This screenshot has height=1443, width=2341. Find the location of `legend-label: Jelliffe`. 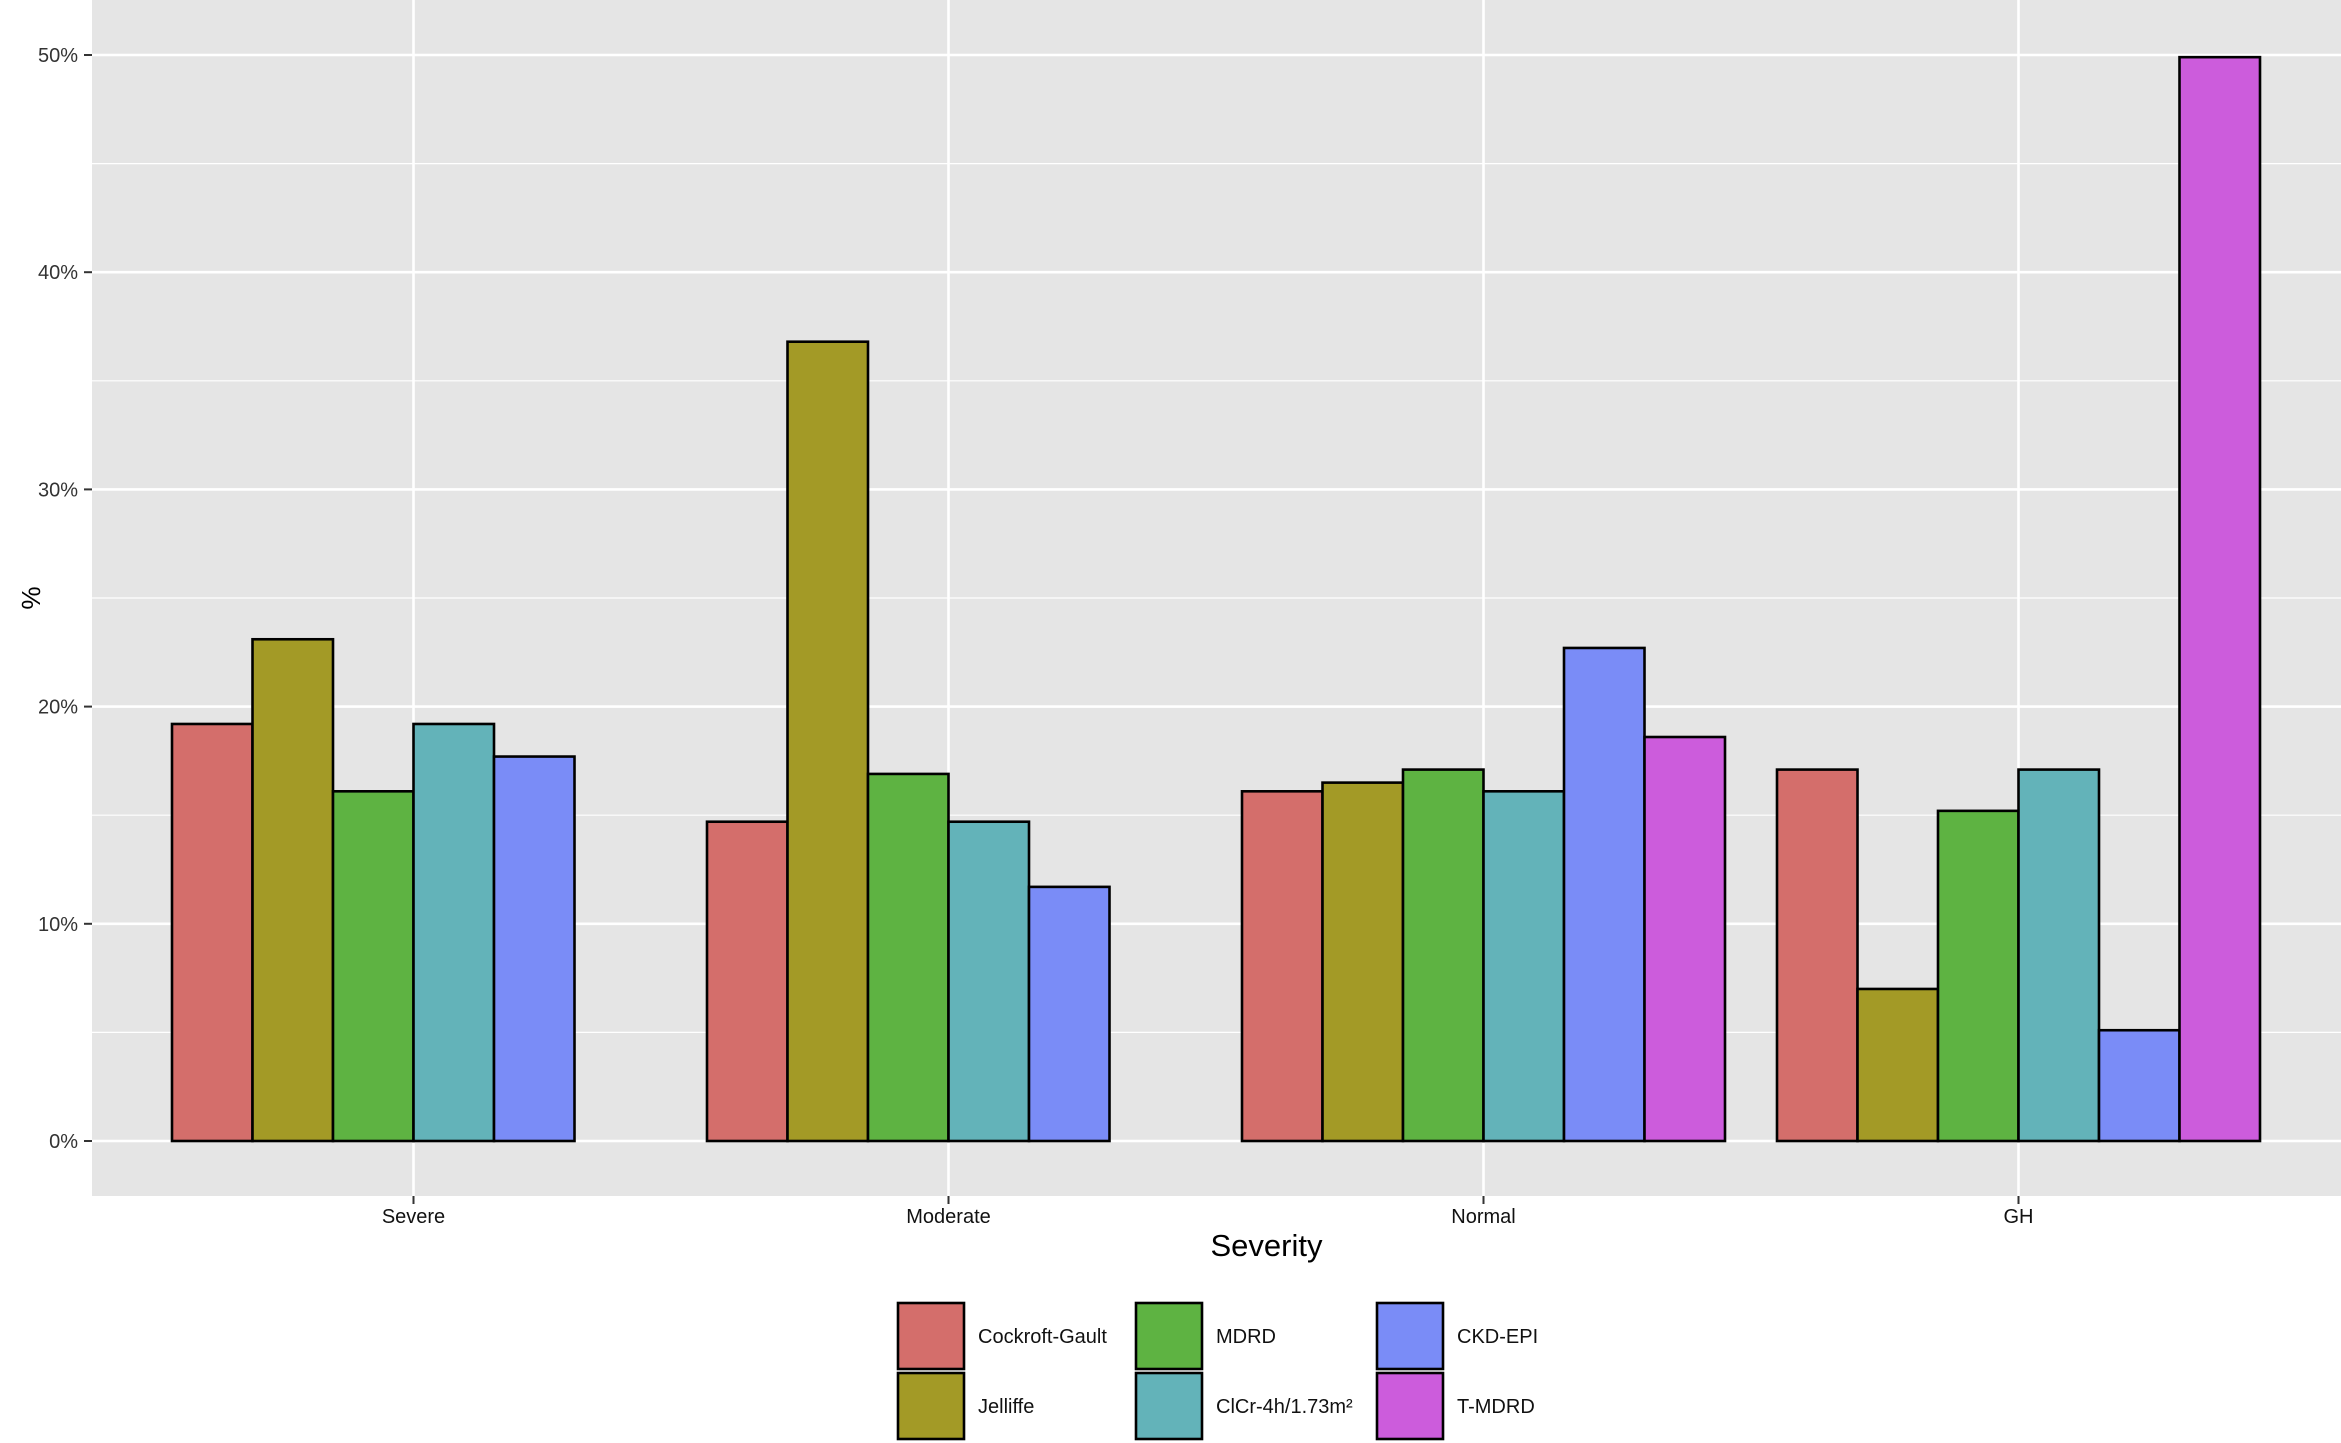

legend-label: Jelliffe is located at coordinates (1006, 1407).